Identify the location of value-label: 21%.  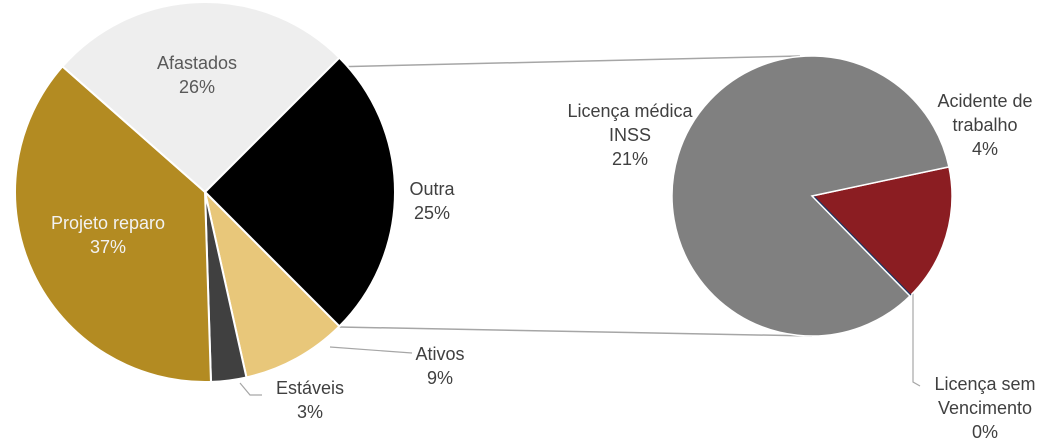
(630, 159).